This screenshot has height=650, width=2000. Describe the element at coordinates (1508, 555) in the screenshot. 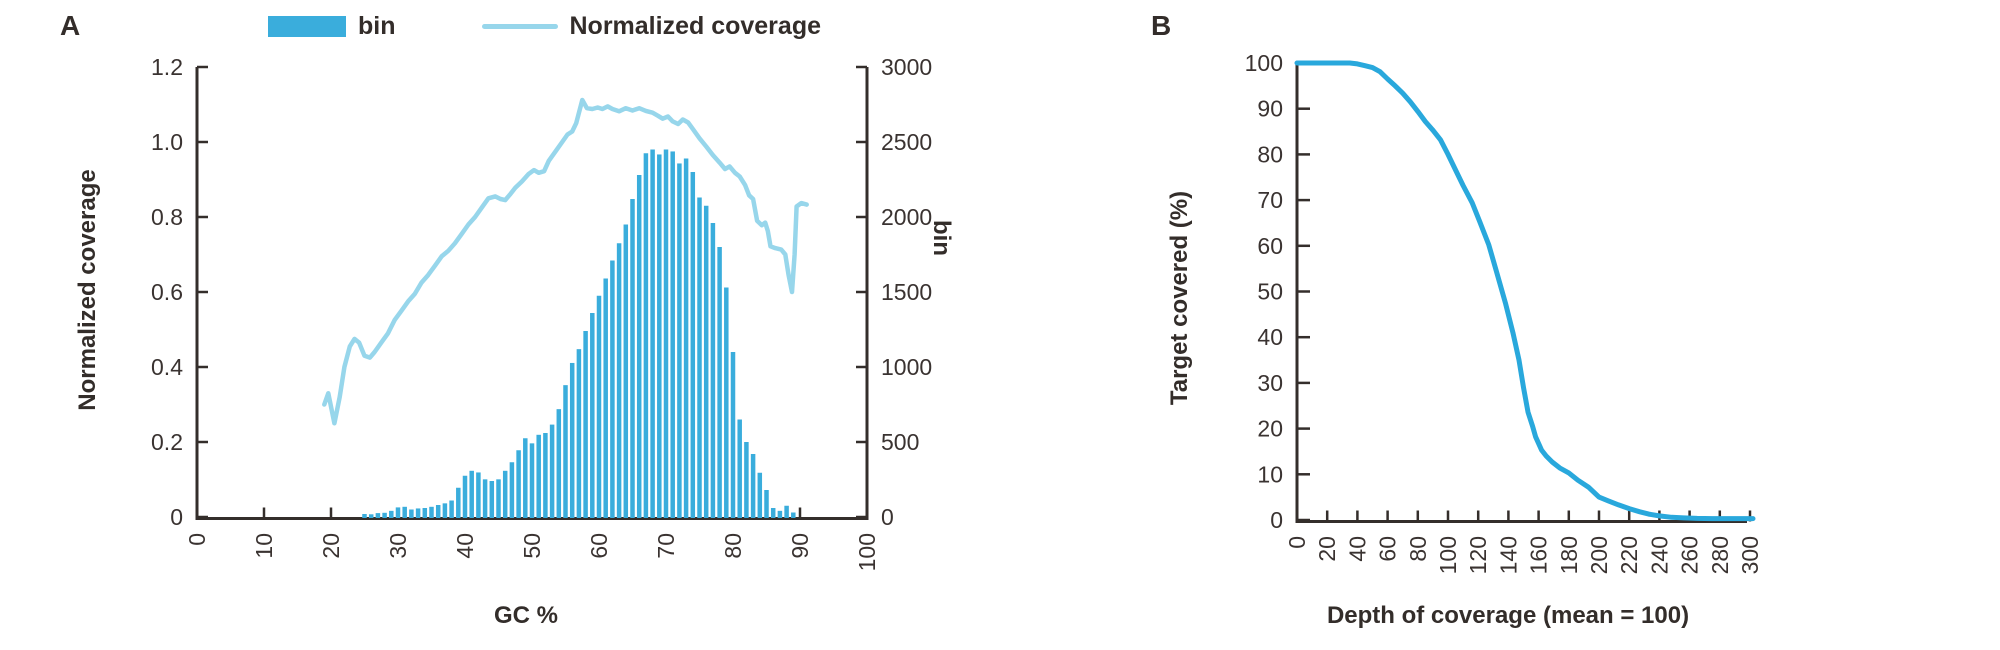

I see `x-tick-label: 140` at that location.